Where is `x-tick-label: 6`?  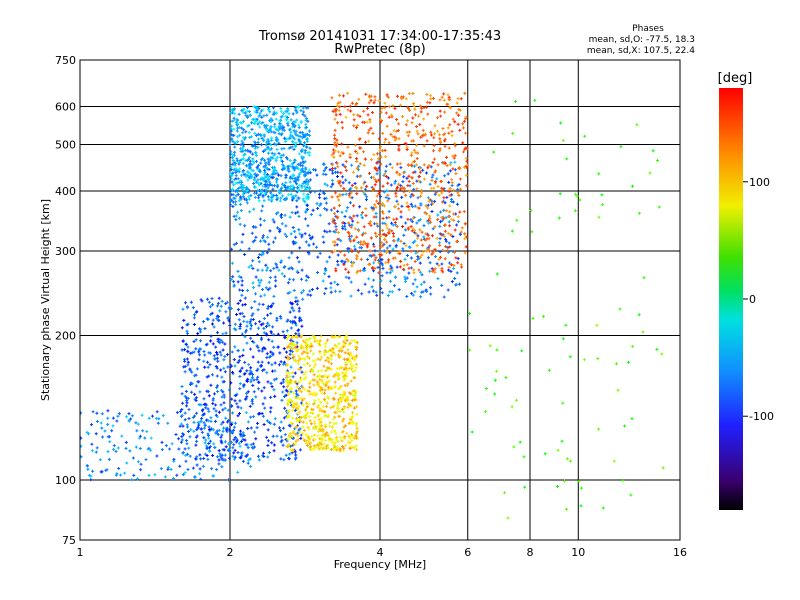
x-tick-label: 6 is located at coordinates (467, 552).